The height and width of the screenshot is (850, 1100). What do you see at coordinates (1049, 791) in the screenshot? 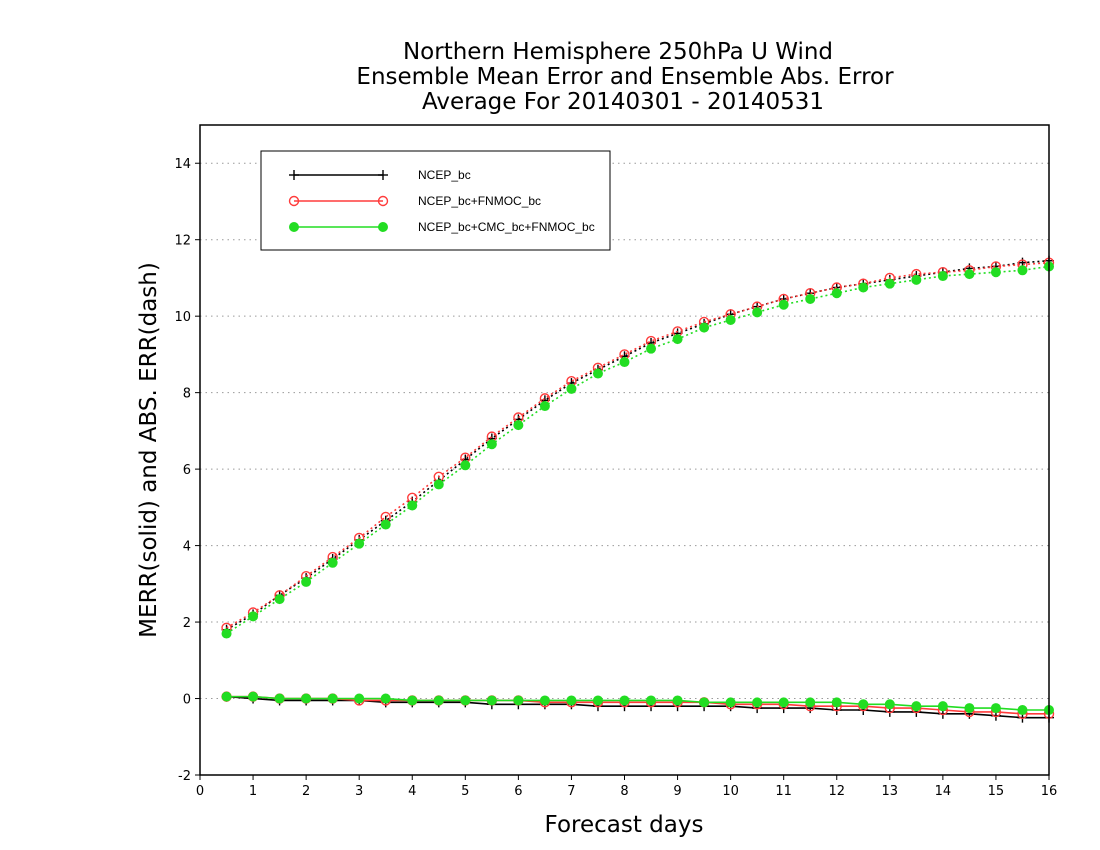
I see `x-tick-label: 16` at bounding box center [1049, 791].